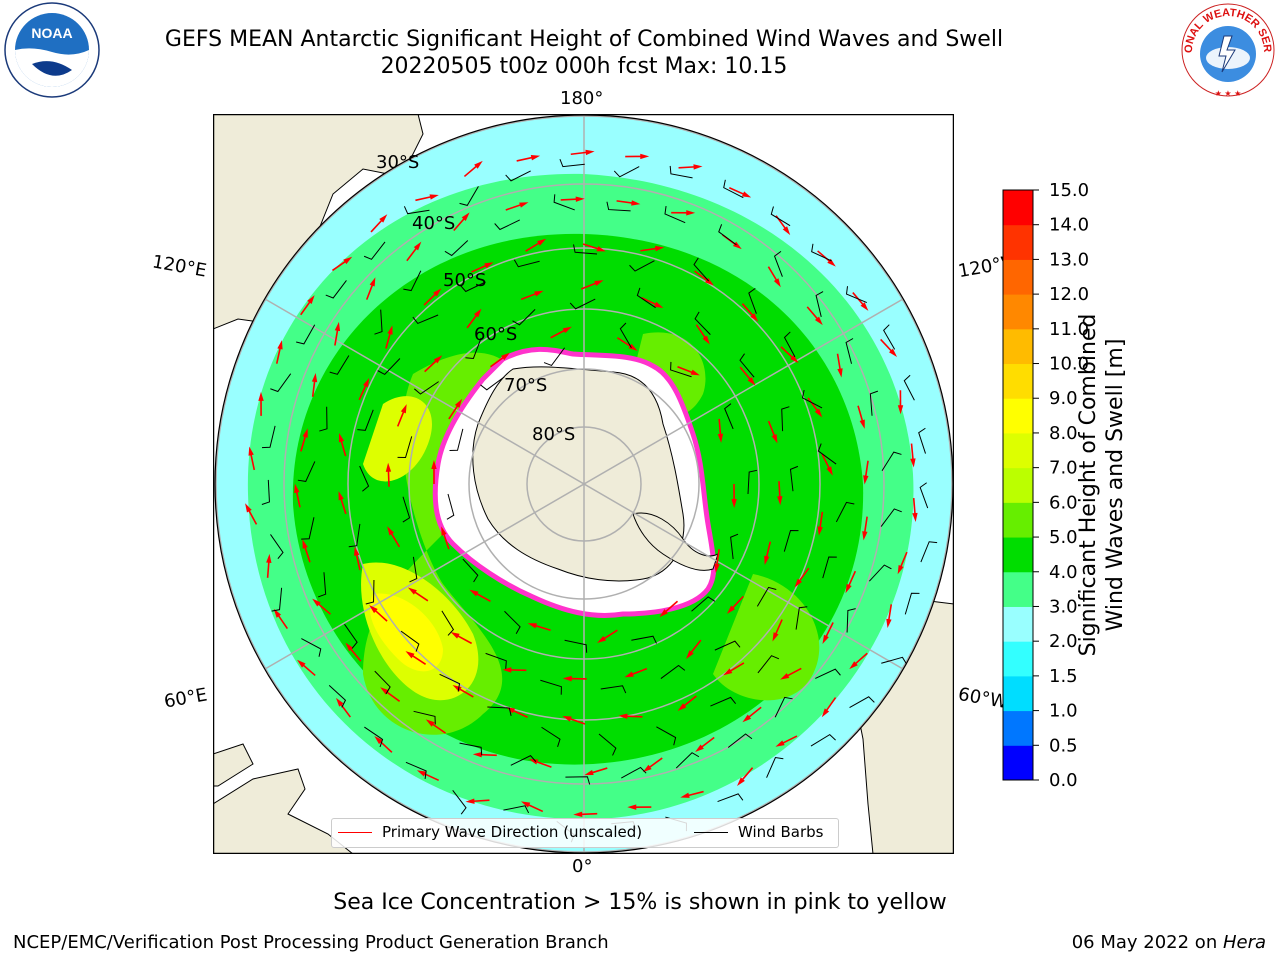  Describe the element at coordinates (1063, 780) in the screenshot. I see `colorbar-tick-label: 0.0` at that location.